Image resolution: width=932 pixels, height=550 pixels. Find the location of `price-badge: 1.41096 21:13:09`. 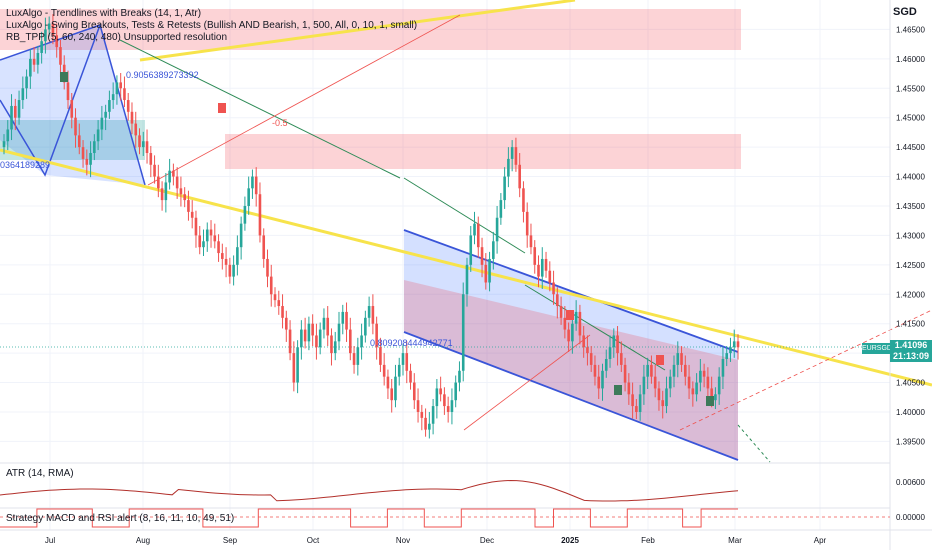

price-badge: 1.41096 21:13:09 is located at coordinates (911, 351).